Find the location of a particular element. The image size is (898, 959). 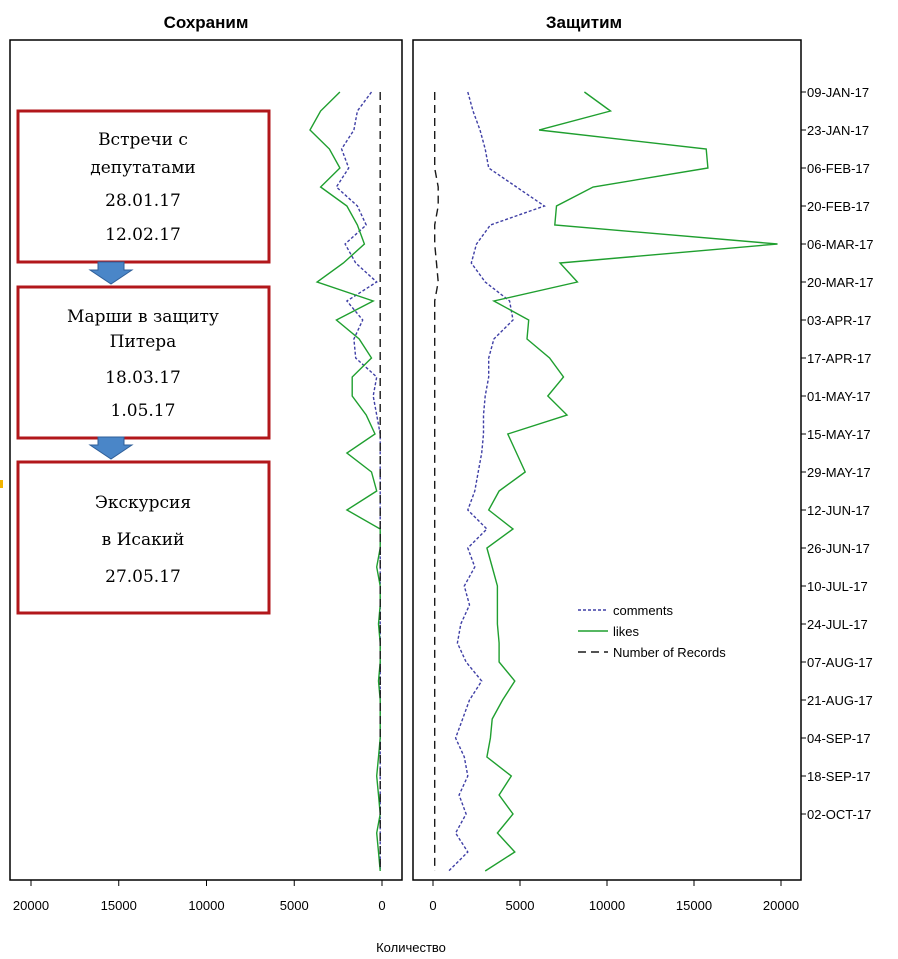

x-axis-label: Количество is located at coordinates (411, 947).